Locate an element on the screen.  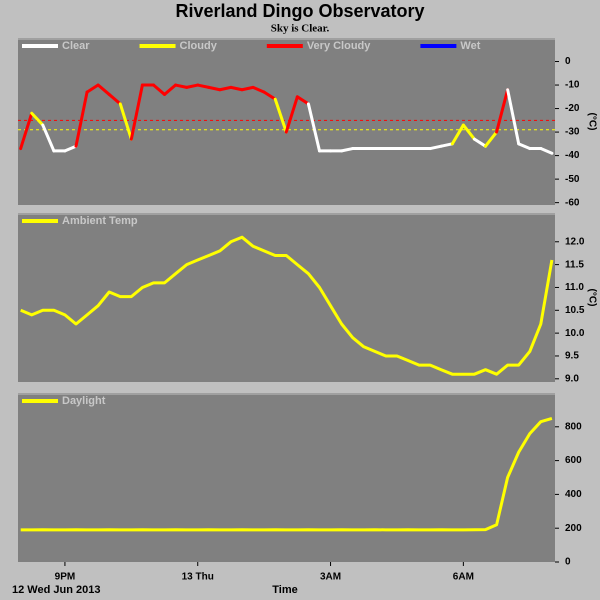
chart-title: Riverland Dingo Observatory is located at coordinates (299, 11).